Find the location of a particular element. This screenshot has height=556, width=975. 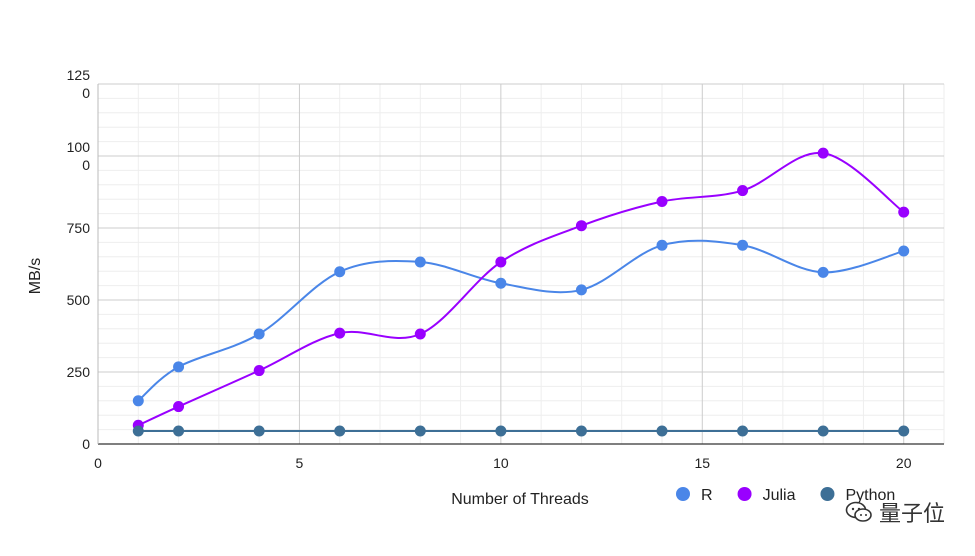

legend-marker-julia is located at coordinates (744, 494).